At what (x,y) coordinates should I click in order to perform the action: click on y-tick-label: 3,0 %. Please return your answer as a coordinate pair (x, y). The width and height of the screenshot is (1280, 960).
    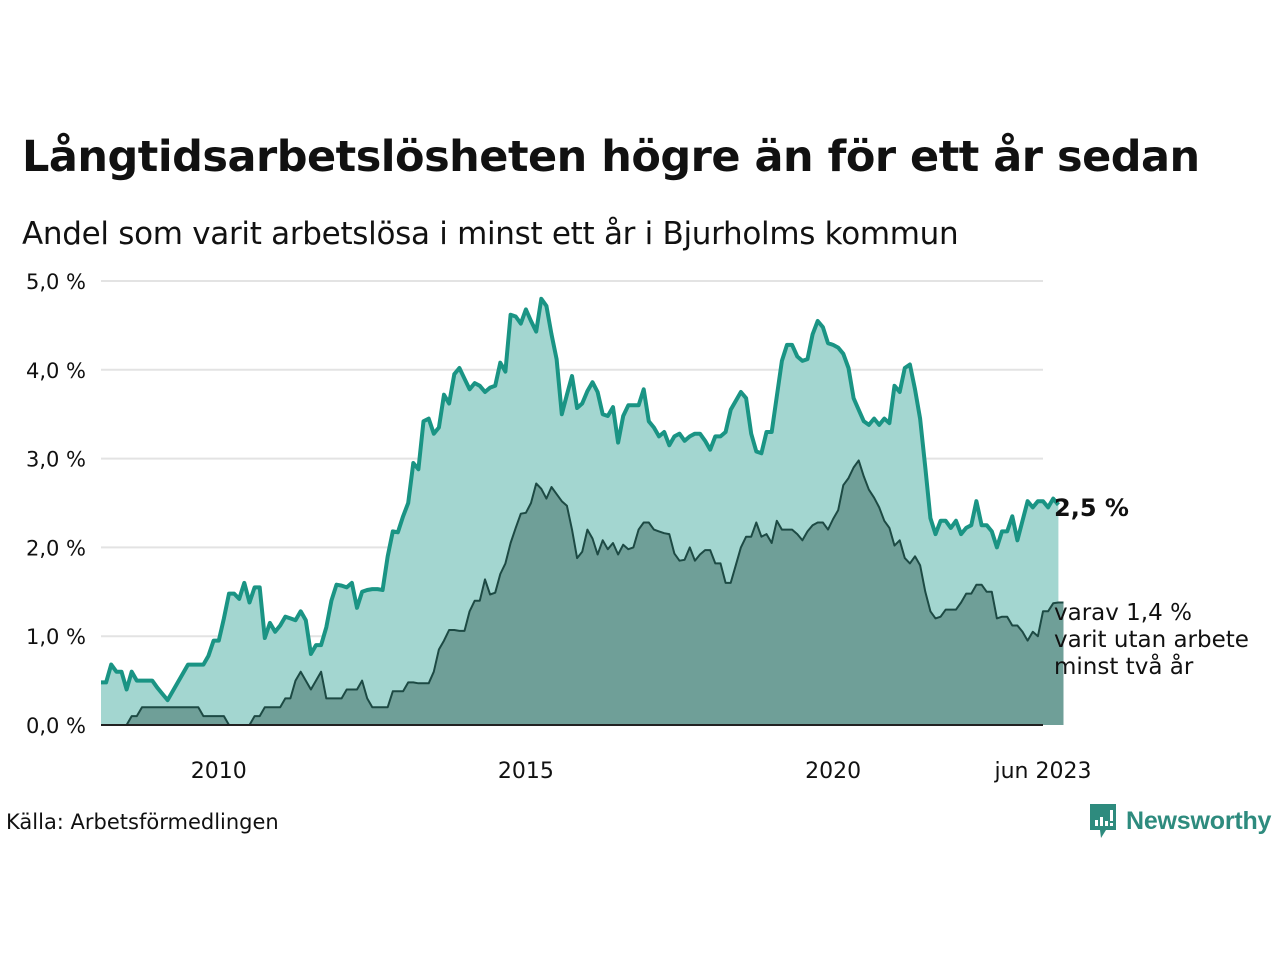
    Looking at the image, I should click on (56, 460).